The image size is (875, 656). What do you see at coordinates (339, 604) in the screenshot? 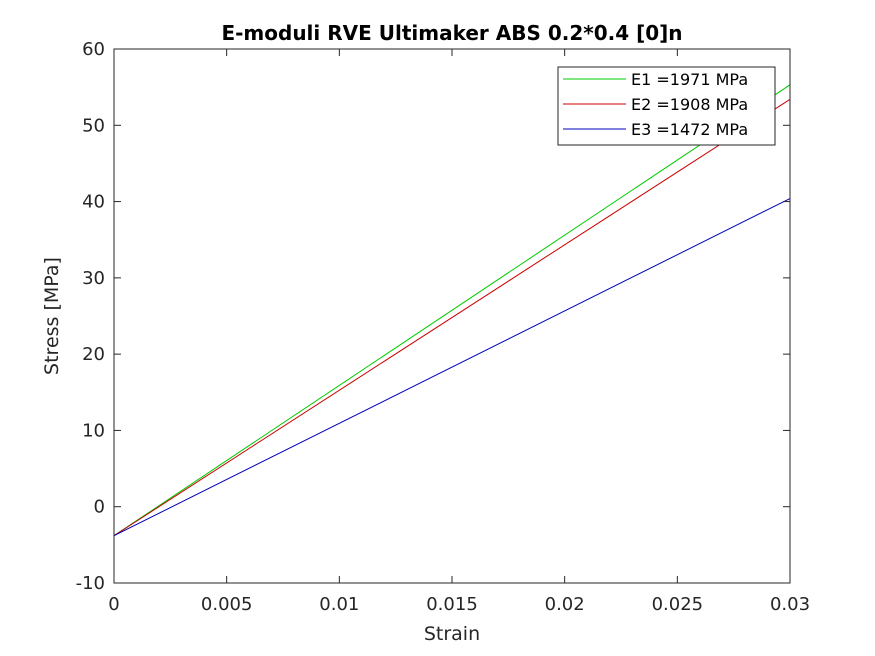
I see `x-tick-label: 0.01` at bounding box center [339, 604].